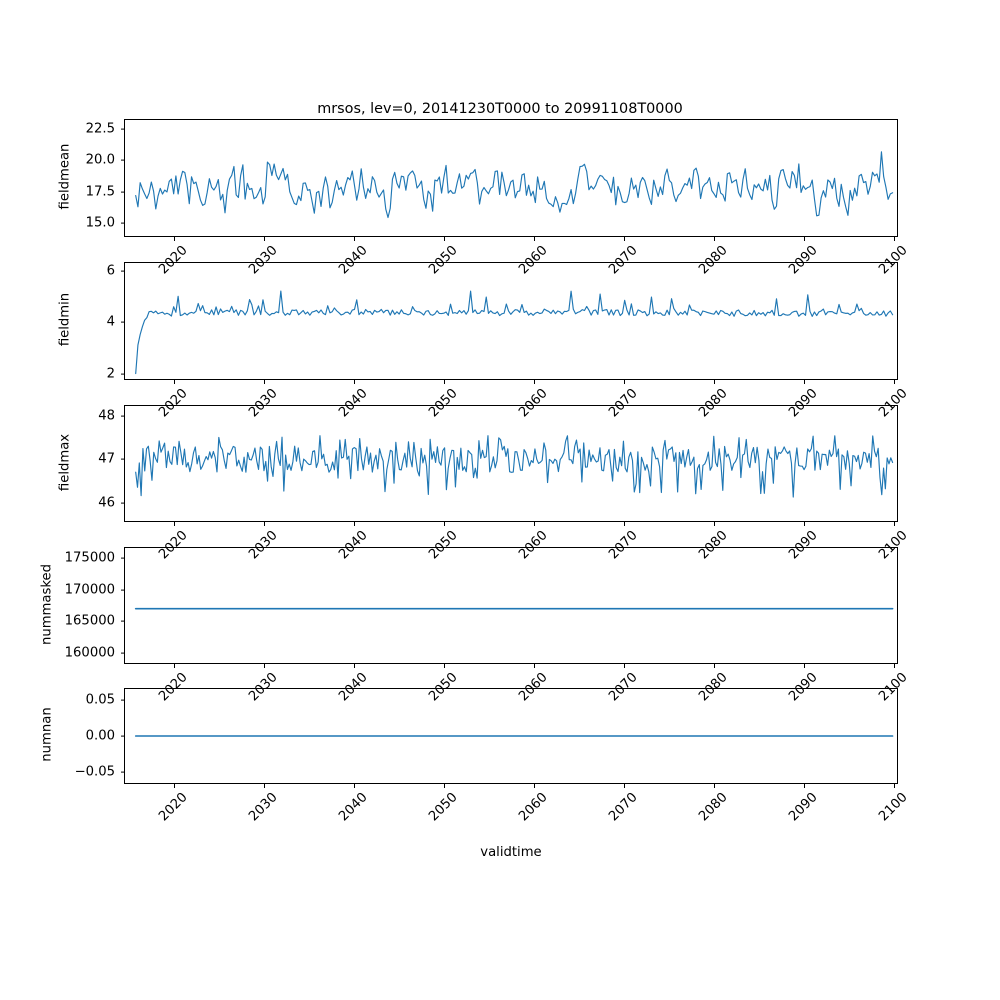  What do you see at coordinates (100, 736) in the screenshot?
I see `y-tick-label-numnan-1: 0.00` at bounding box center [100, 736].